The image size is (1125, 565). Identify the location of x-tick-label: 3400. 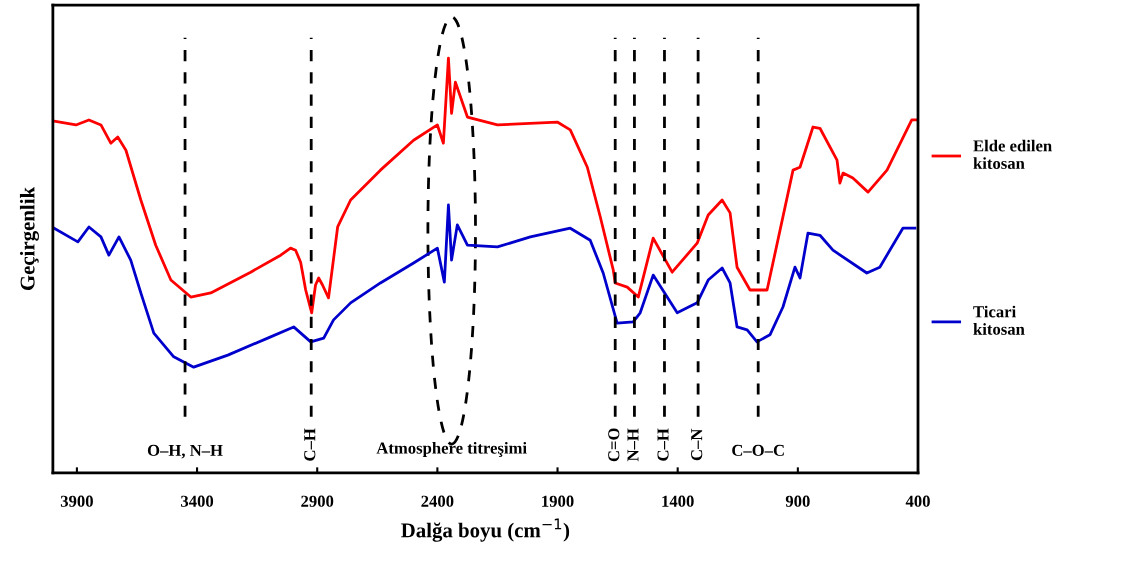
(197, 501).